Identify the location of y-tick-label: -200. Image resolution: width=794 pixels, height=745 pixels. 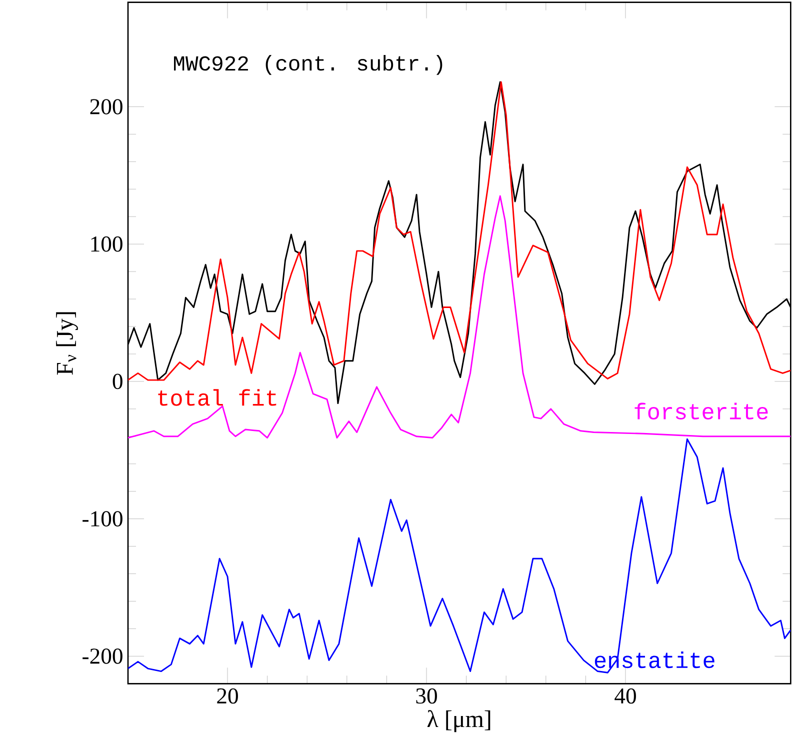
(102, 656).